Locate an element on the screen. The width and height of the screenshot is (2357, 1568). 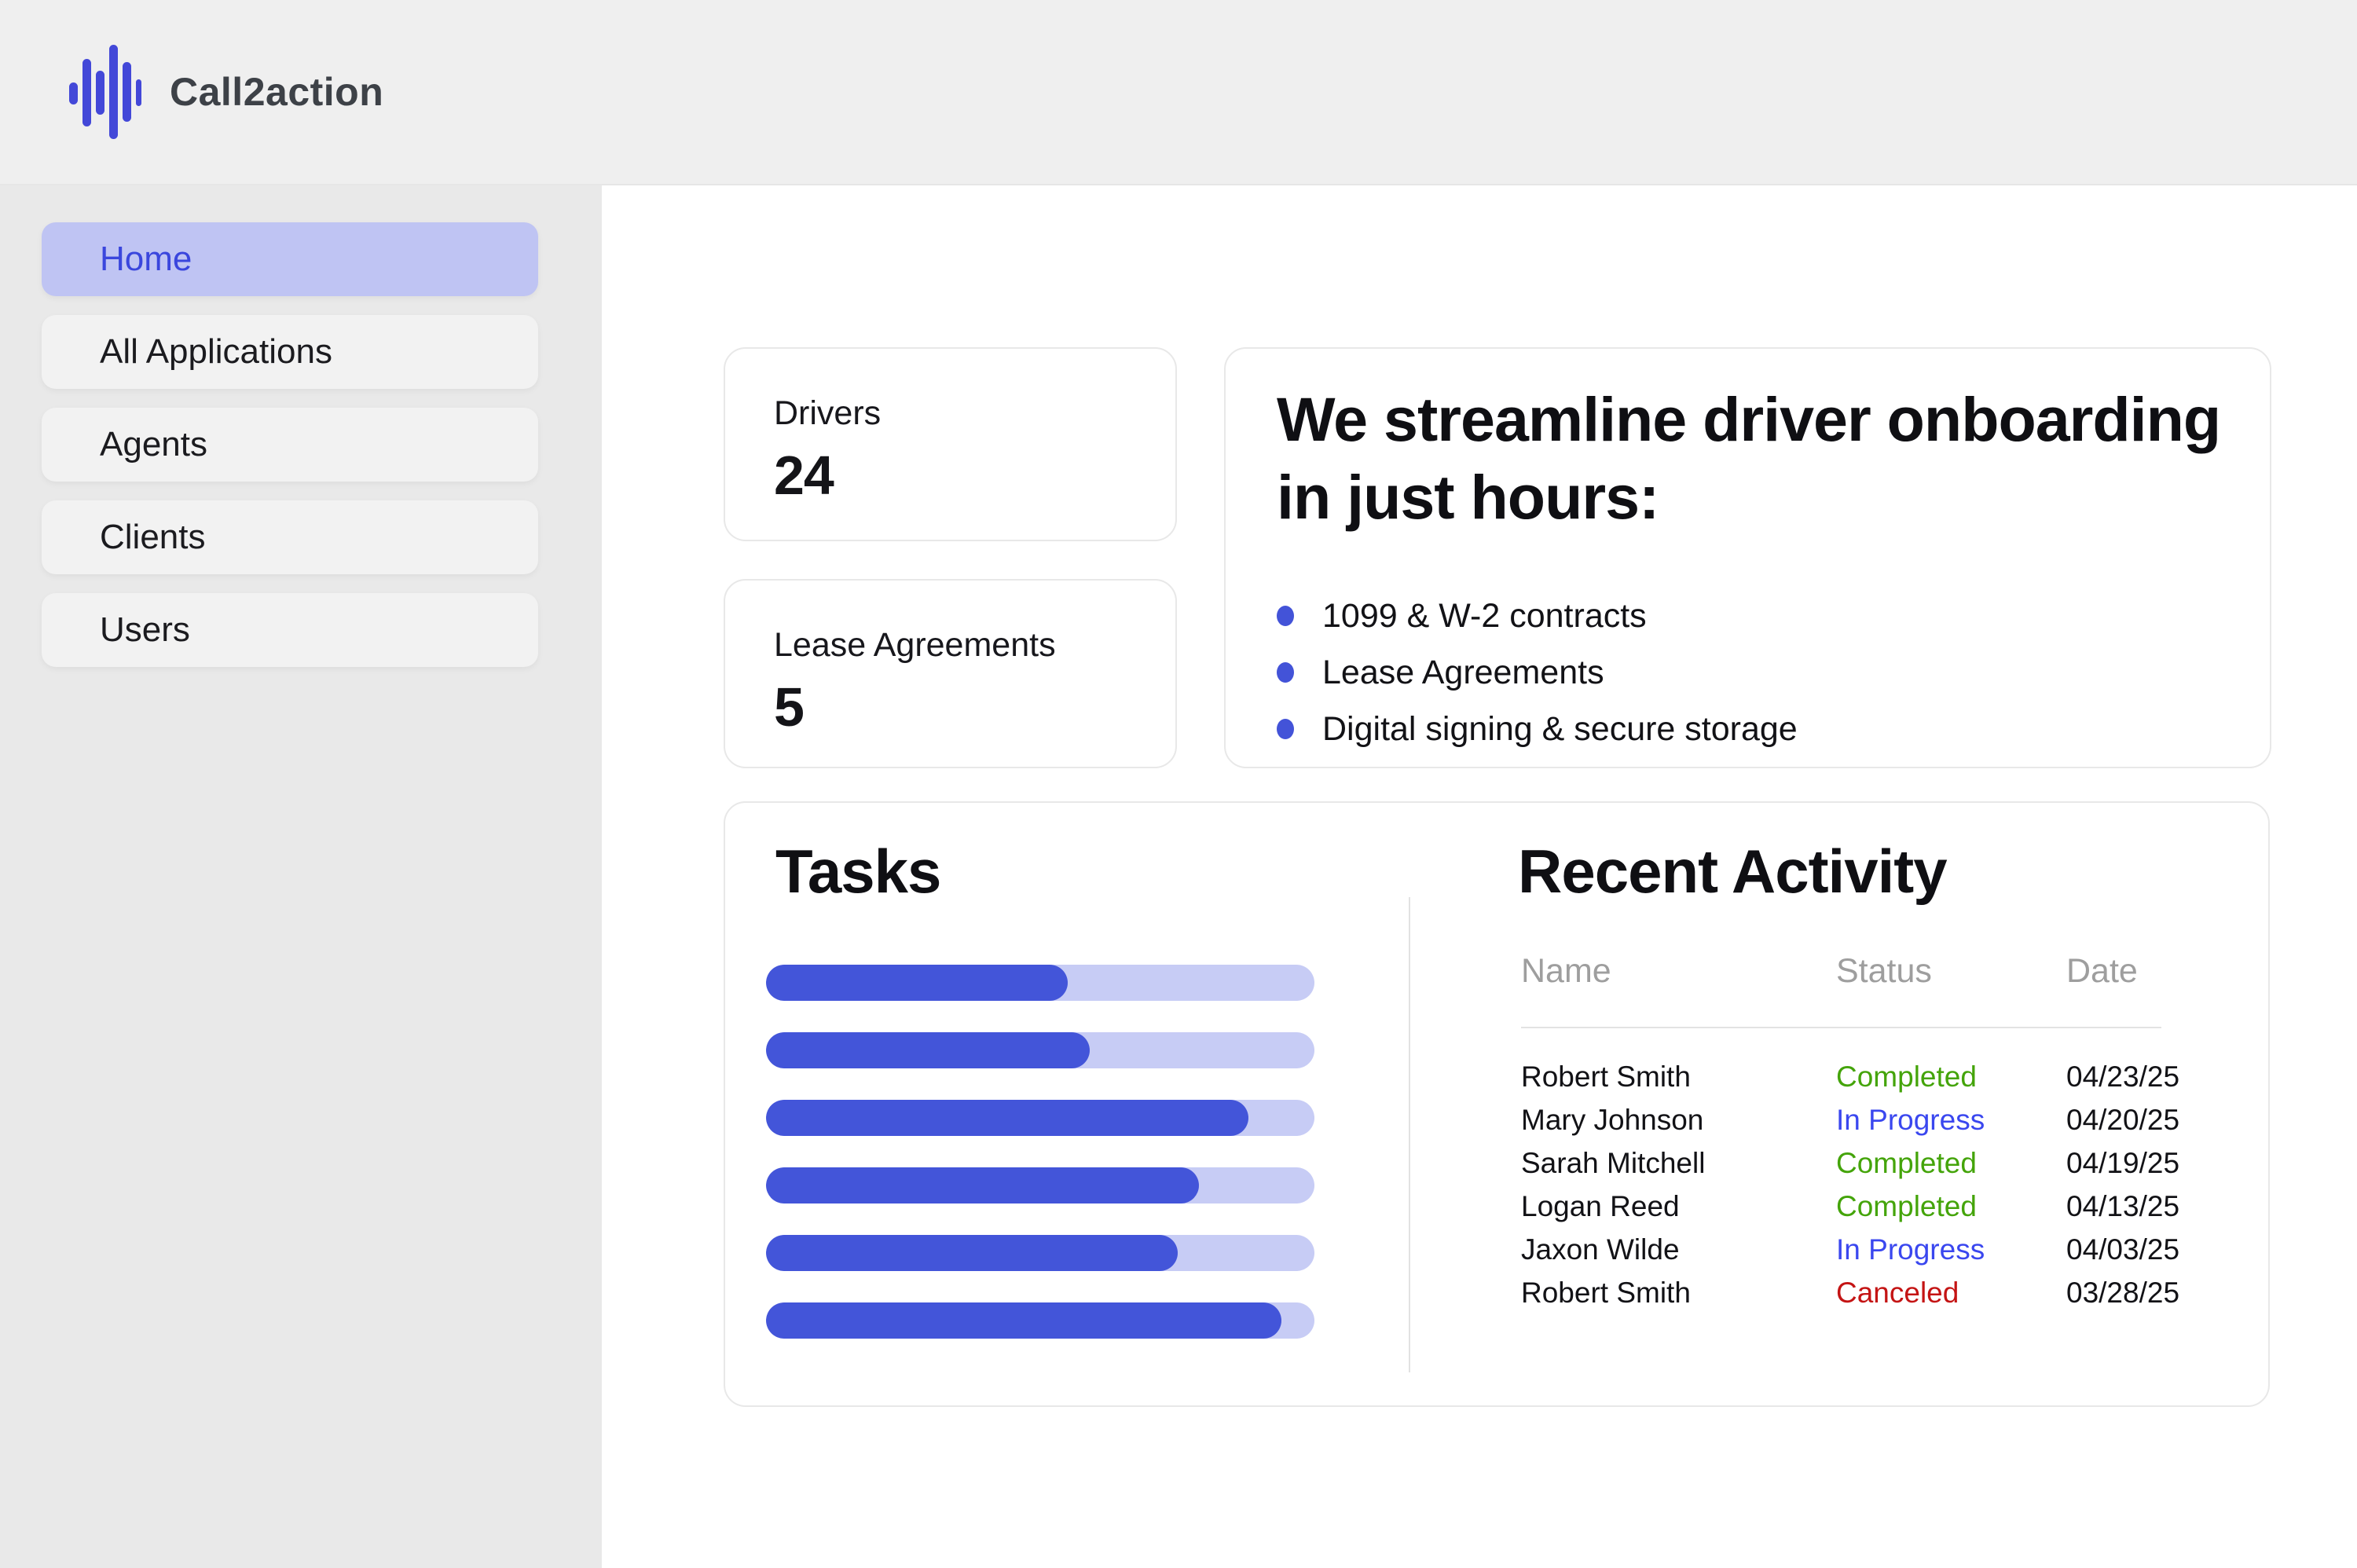
bullet-text: 1099 & W-2 contracts is located at coordinates (1484, 616).